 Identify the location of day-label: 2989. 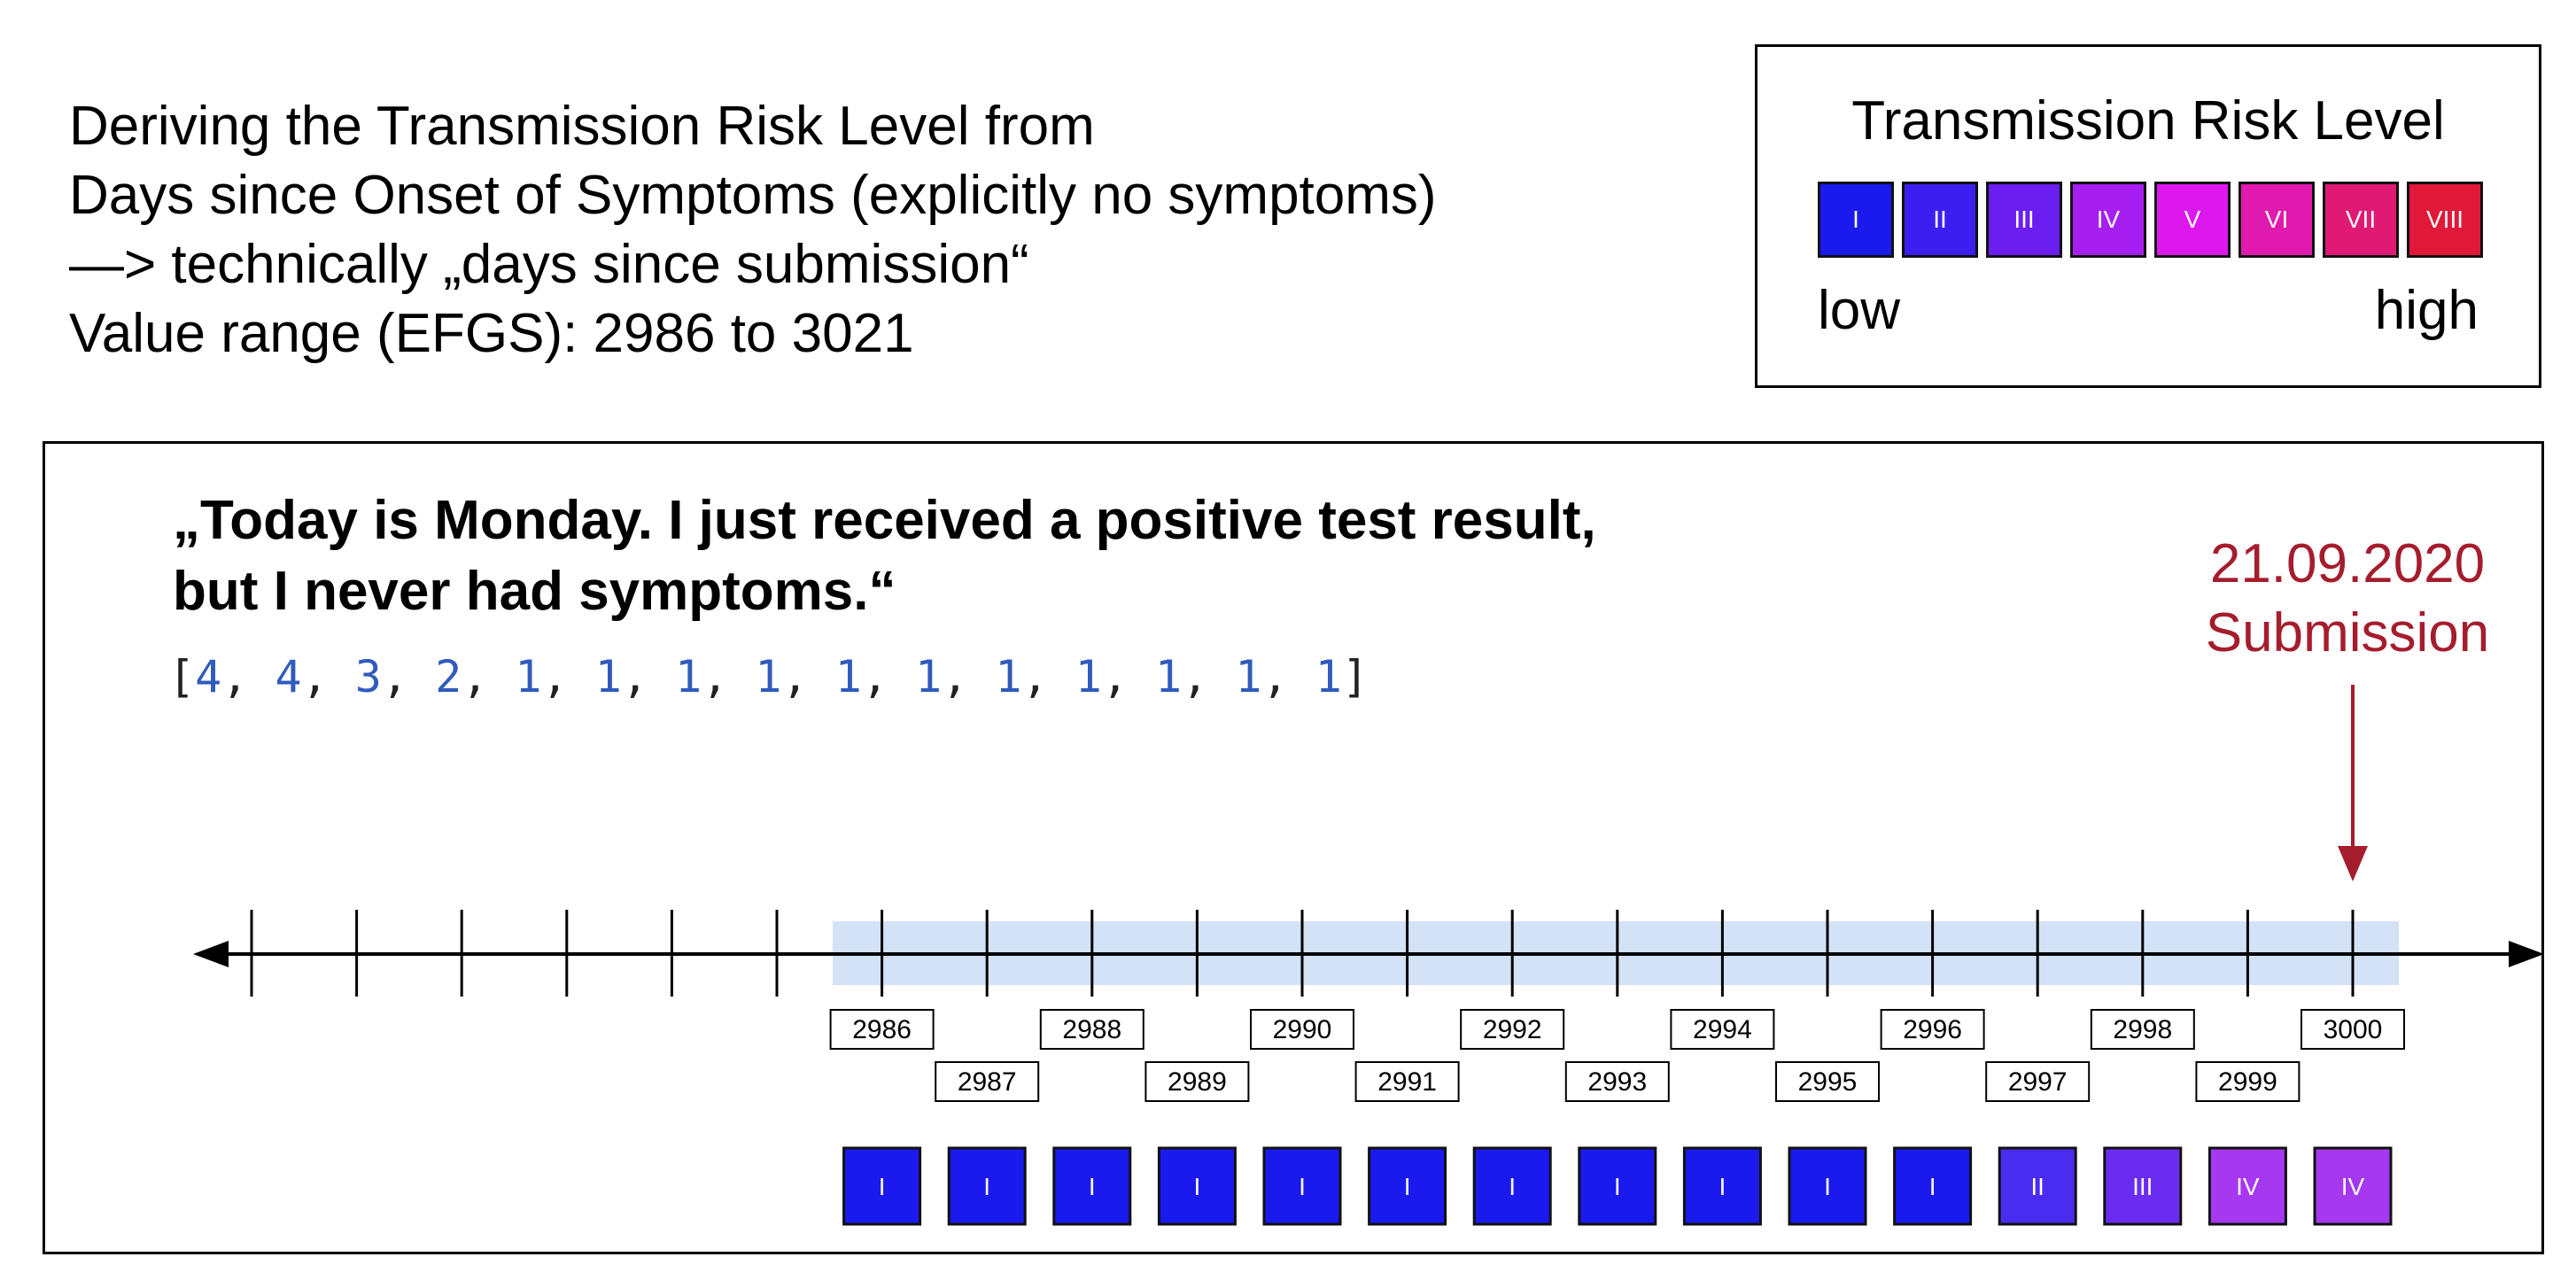
(1197, 1082).